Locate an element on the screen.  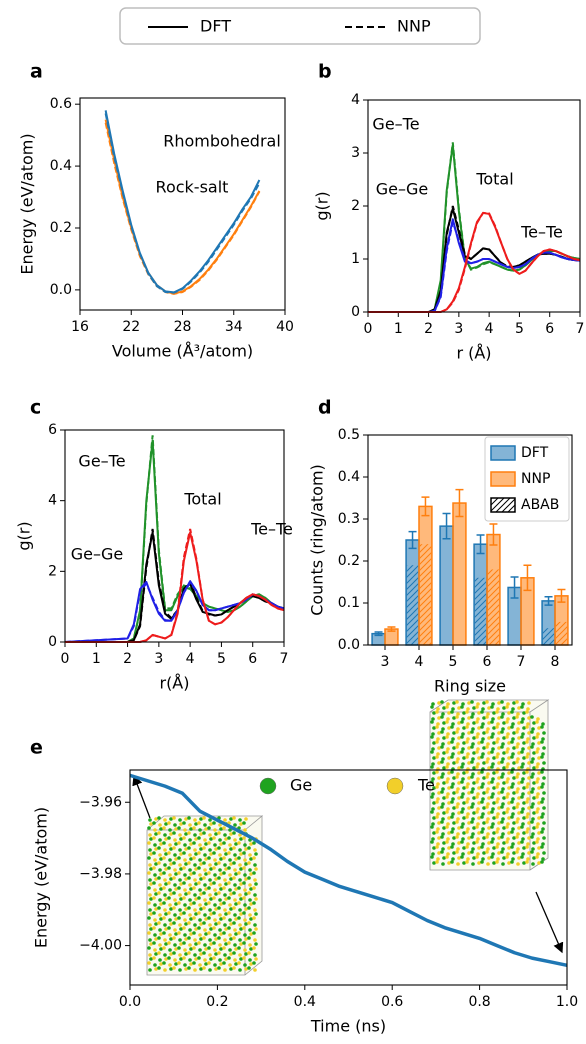
x-axis-label: Time (ns) is located at coordinates (348, 1026).